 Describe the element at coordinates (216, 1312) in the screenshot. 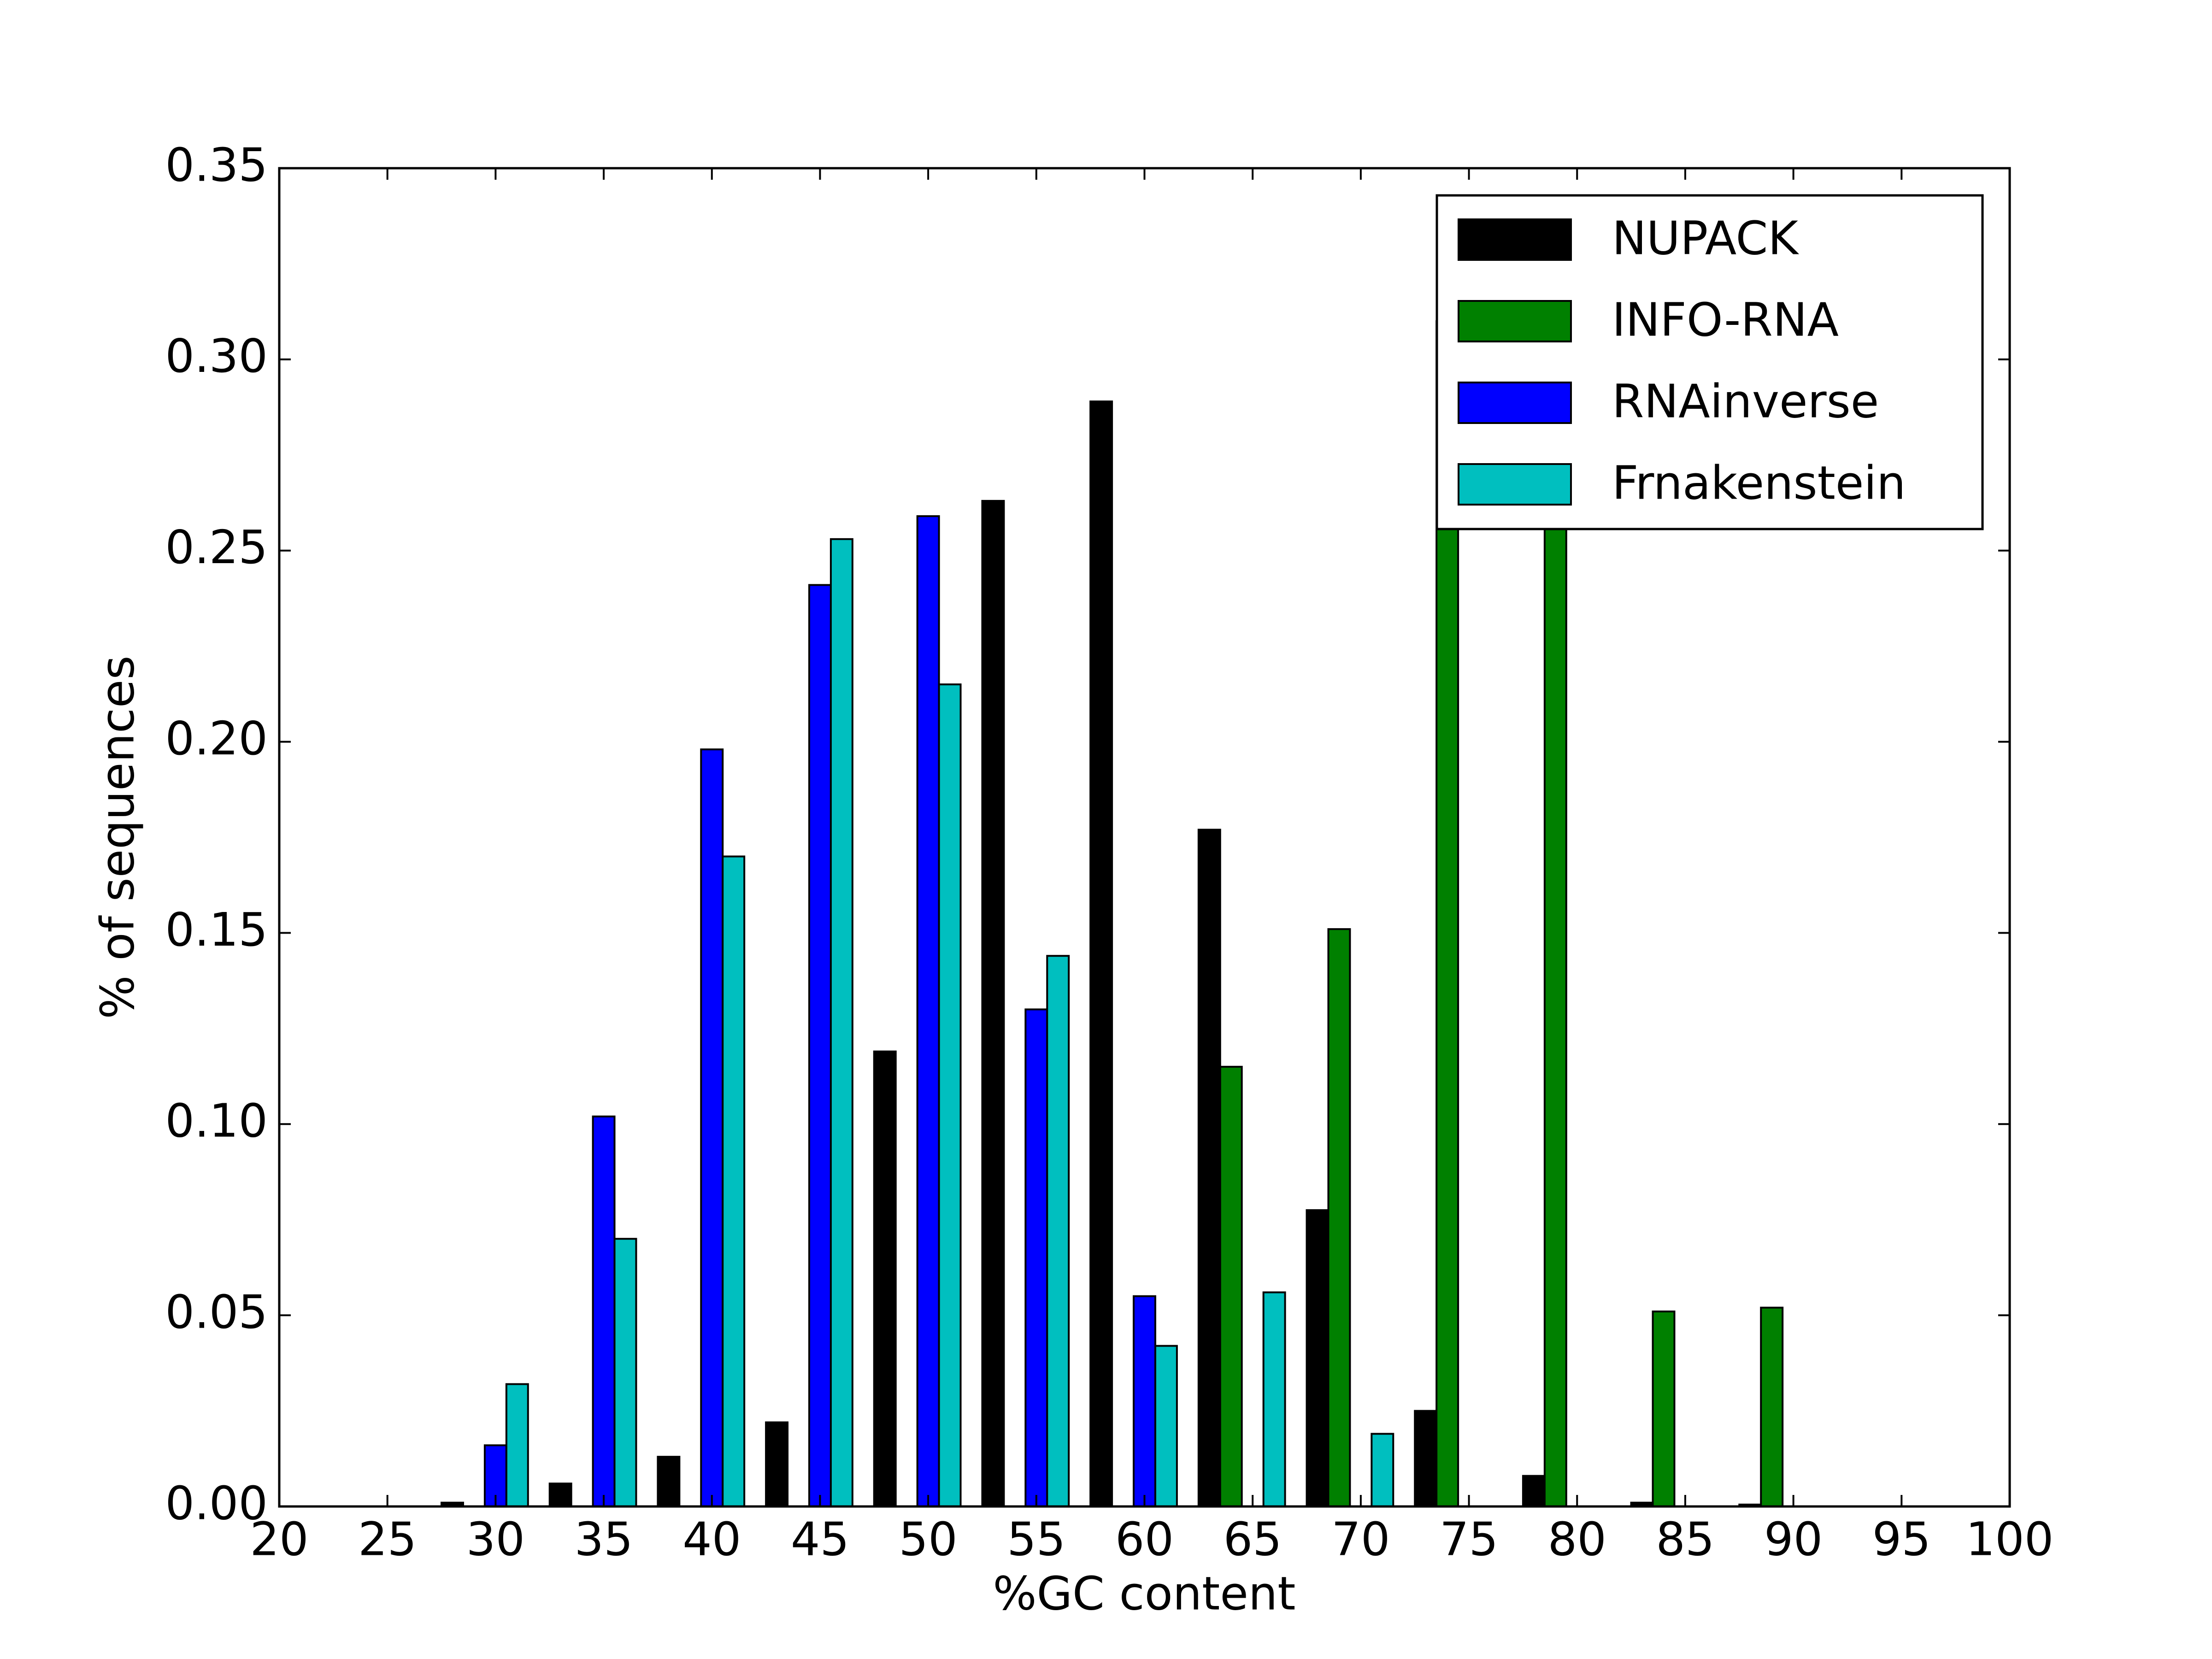

I see `y-tick-label: 0.05` at that location.